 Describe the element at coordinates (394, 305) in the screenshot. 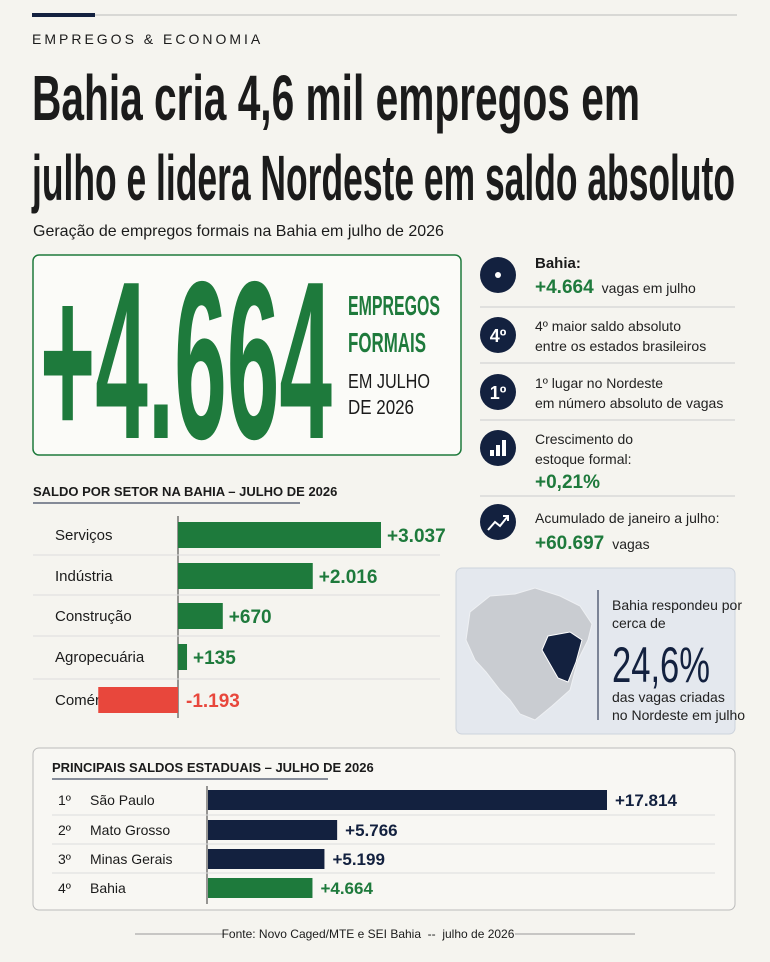

I see `highlight-text: EMPREGOS` at that location.